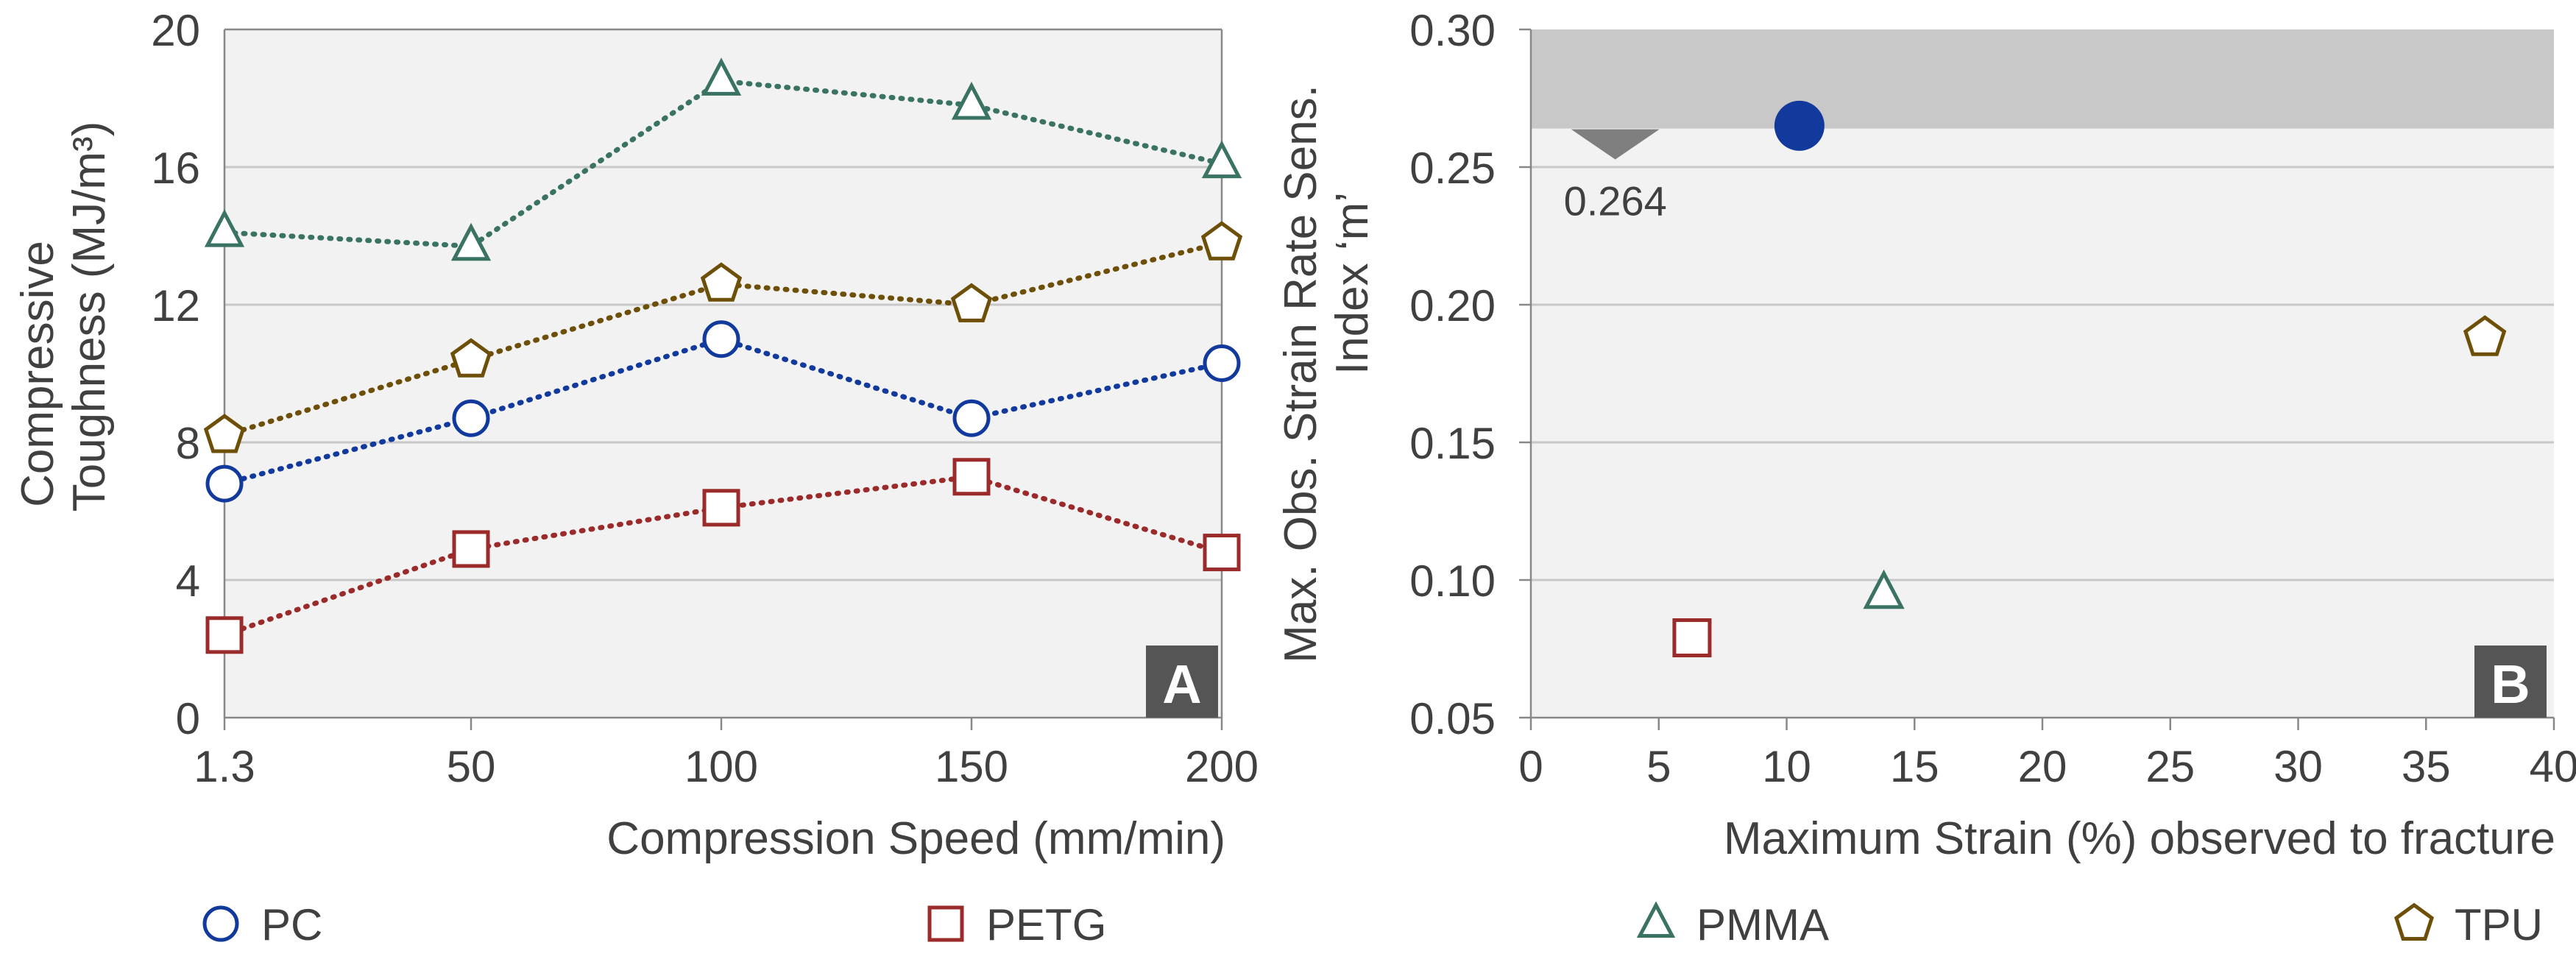 This screenshot has width=2576, height=962. I want to click on panel-b-y-axis-label-line2: Index ‘m’, so click(1352, 283).